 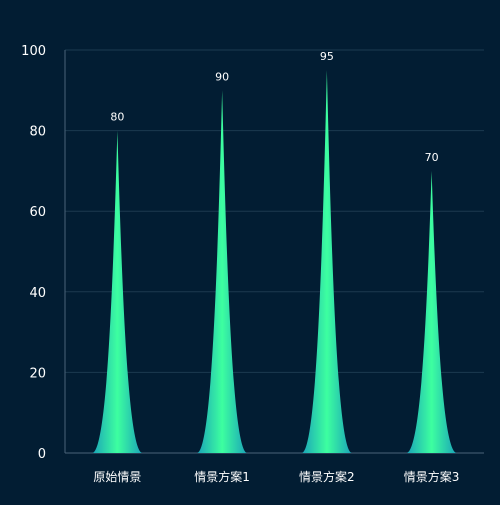 I want to click on bar-value-label: 70, so click(x=432, y=157).